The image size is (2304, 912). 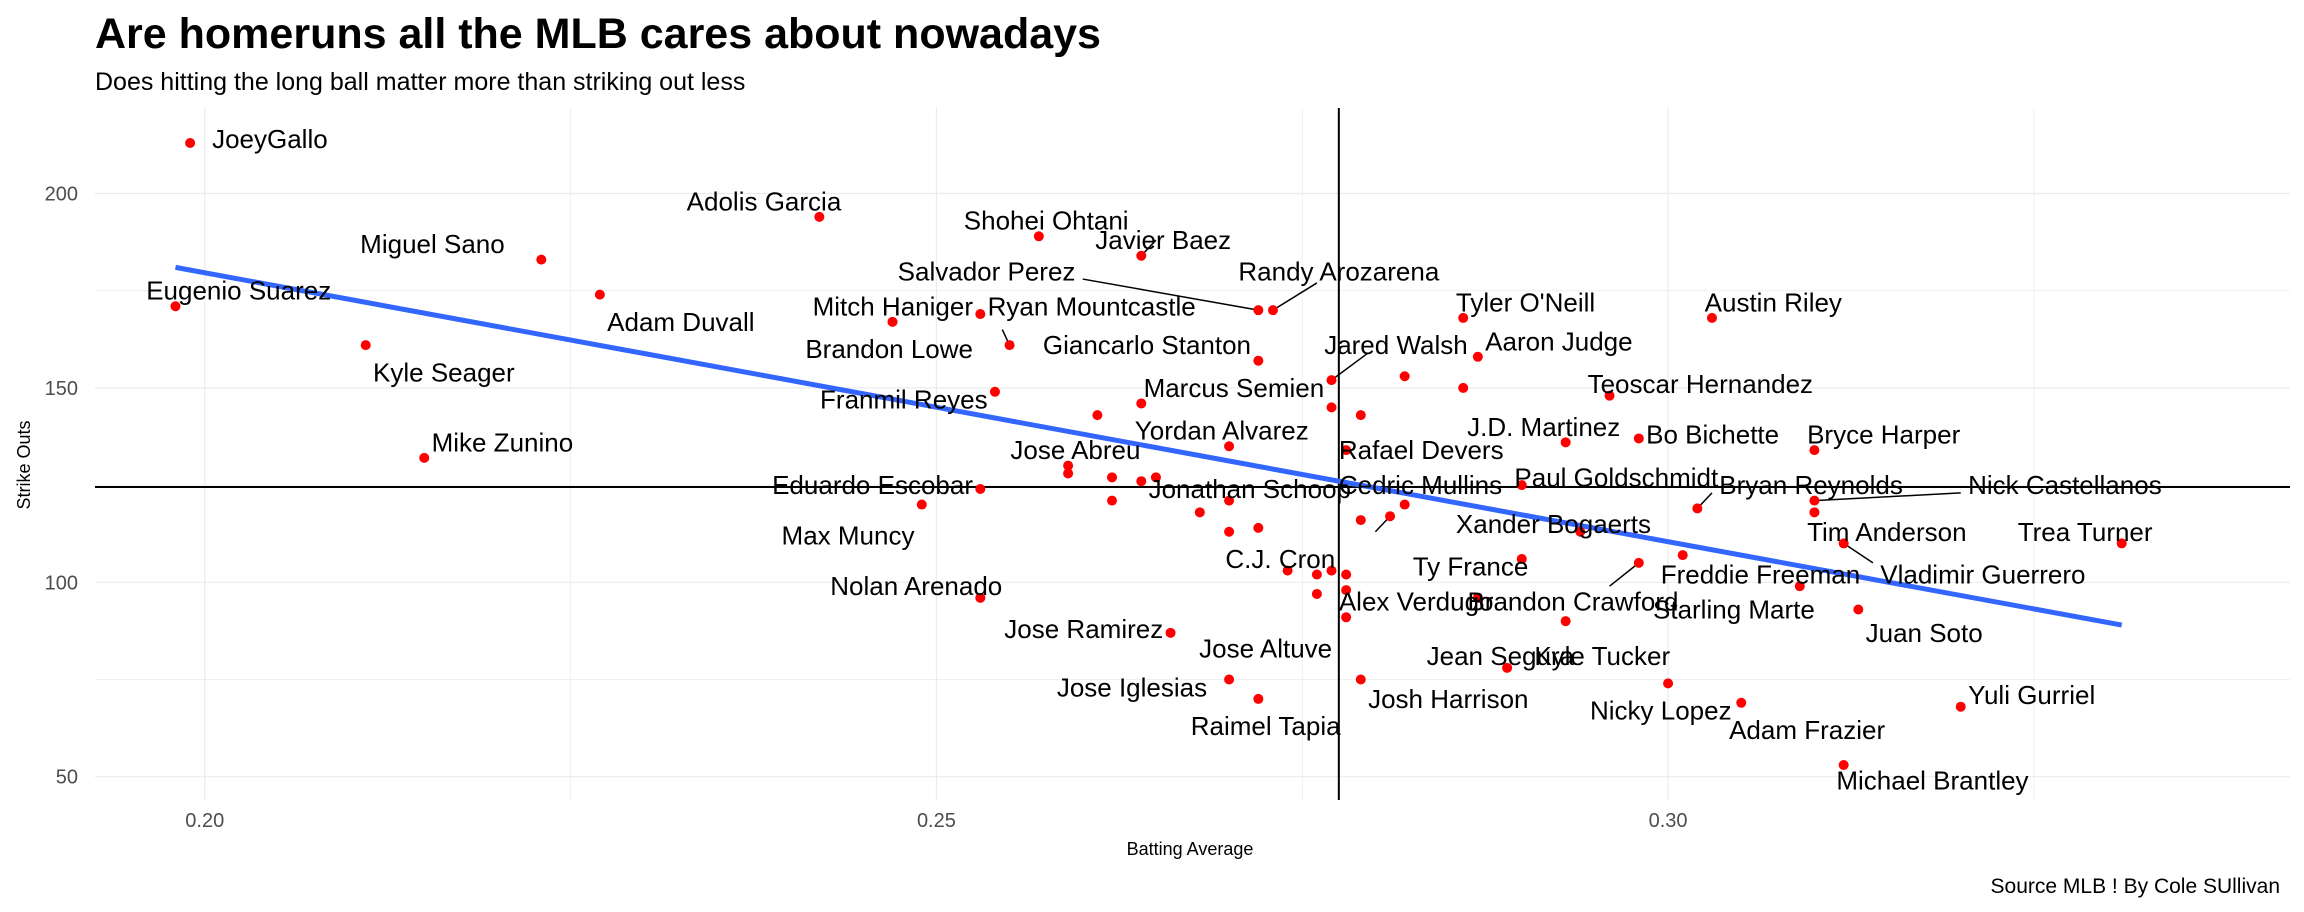 I want to click on y-axis-ticks: 50 100 150 200, so click(x=61, y=486).